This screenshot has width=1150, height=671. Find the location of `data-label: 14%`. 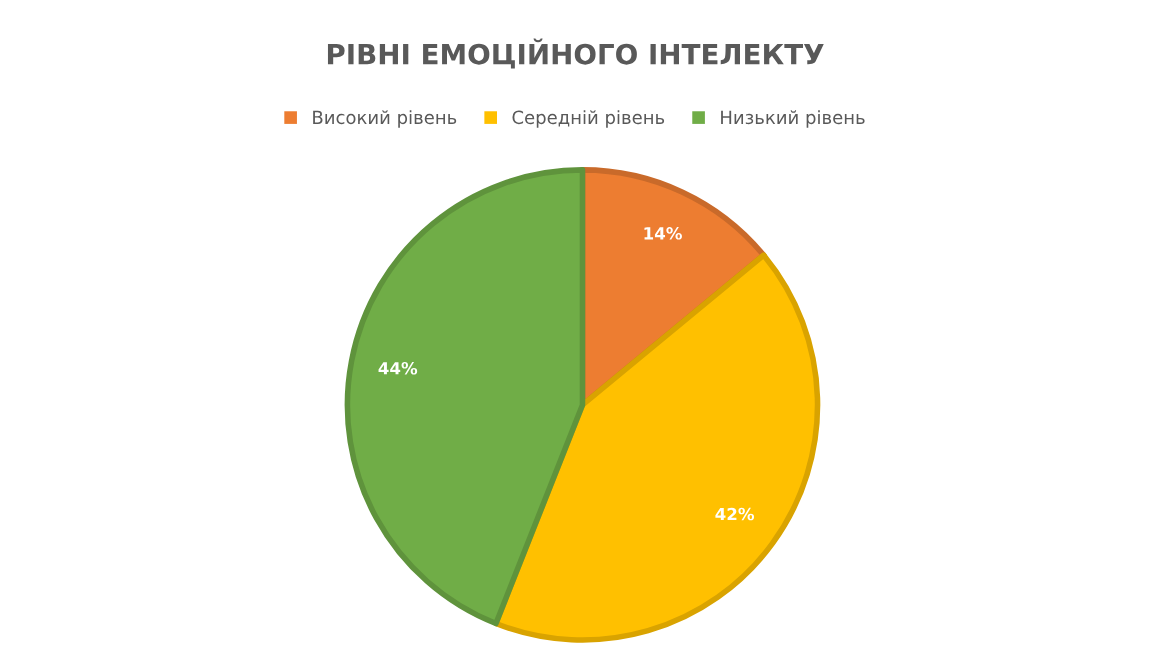

data-label: 14% is located at coordinates (663, 233).